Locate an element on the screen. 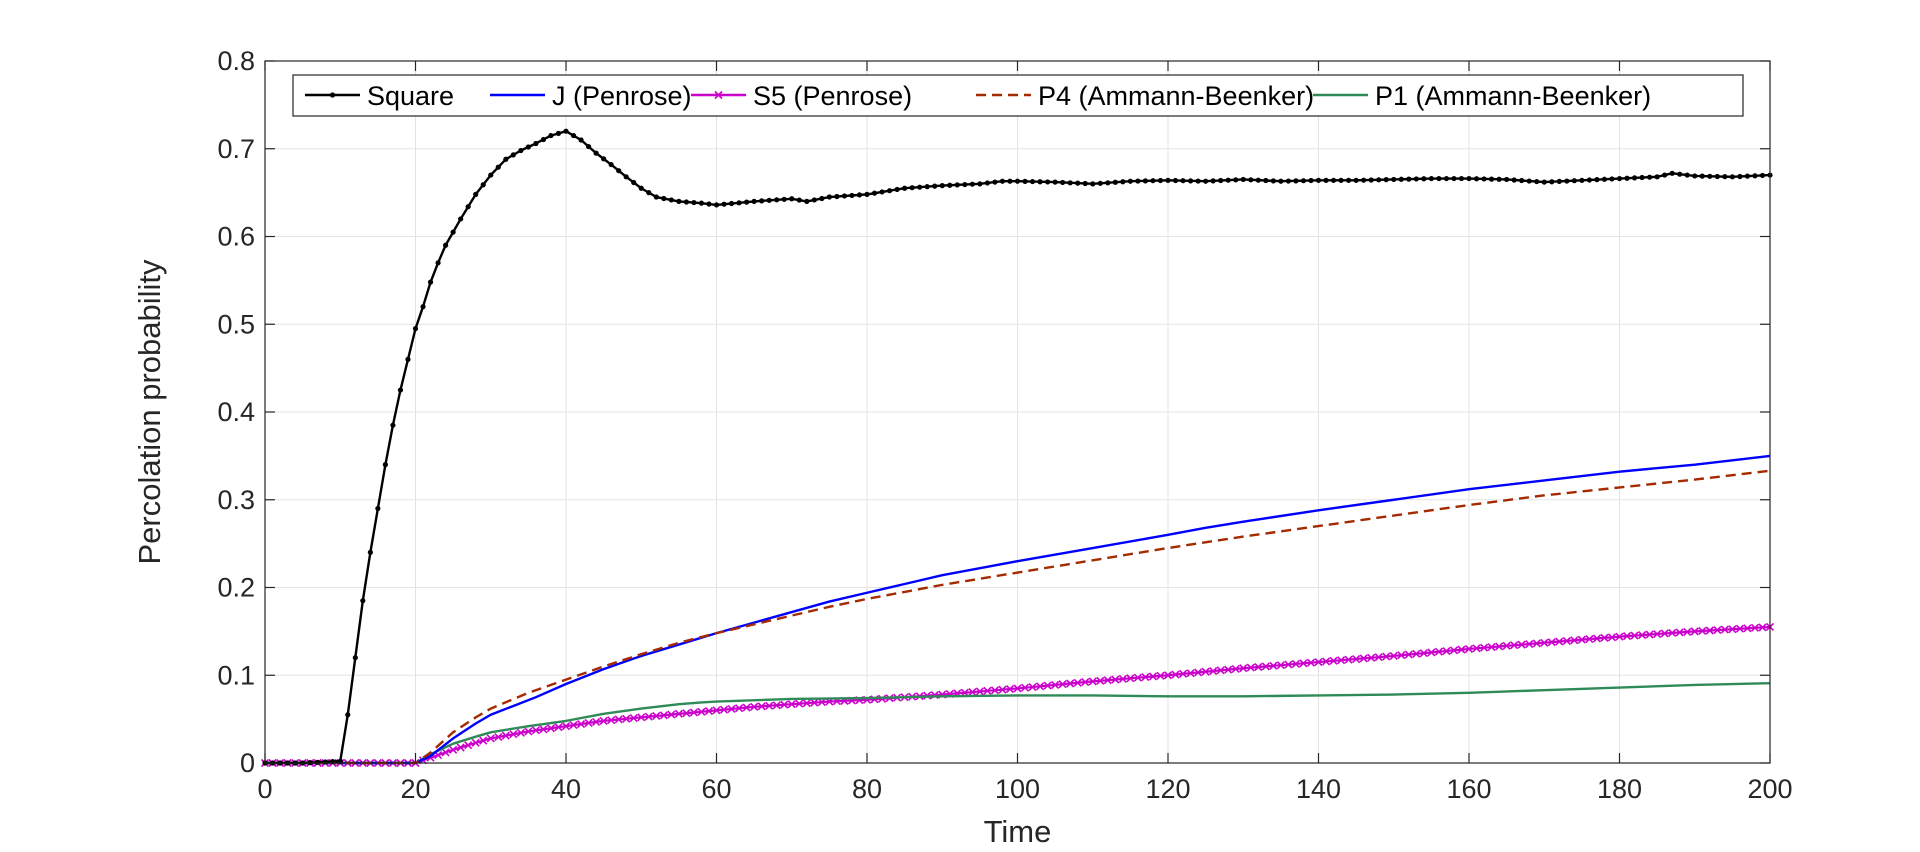 The image size is (1920, 852). y-tick-label-8: 0.8 is located at coordinates (236, 61).